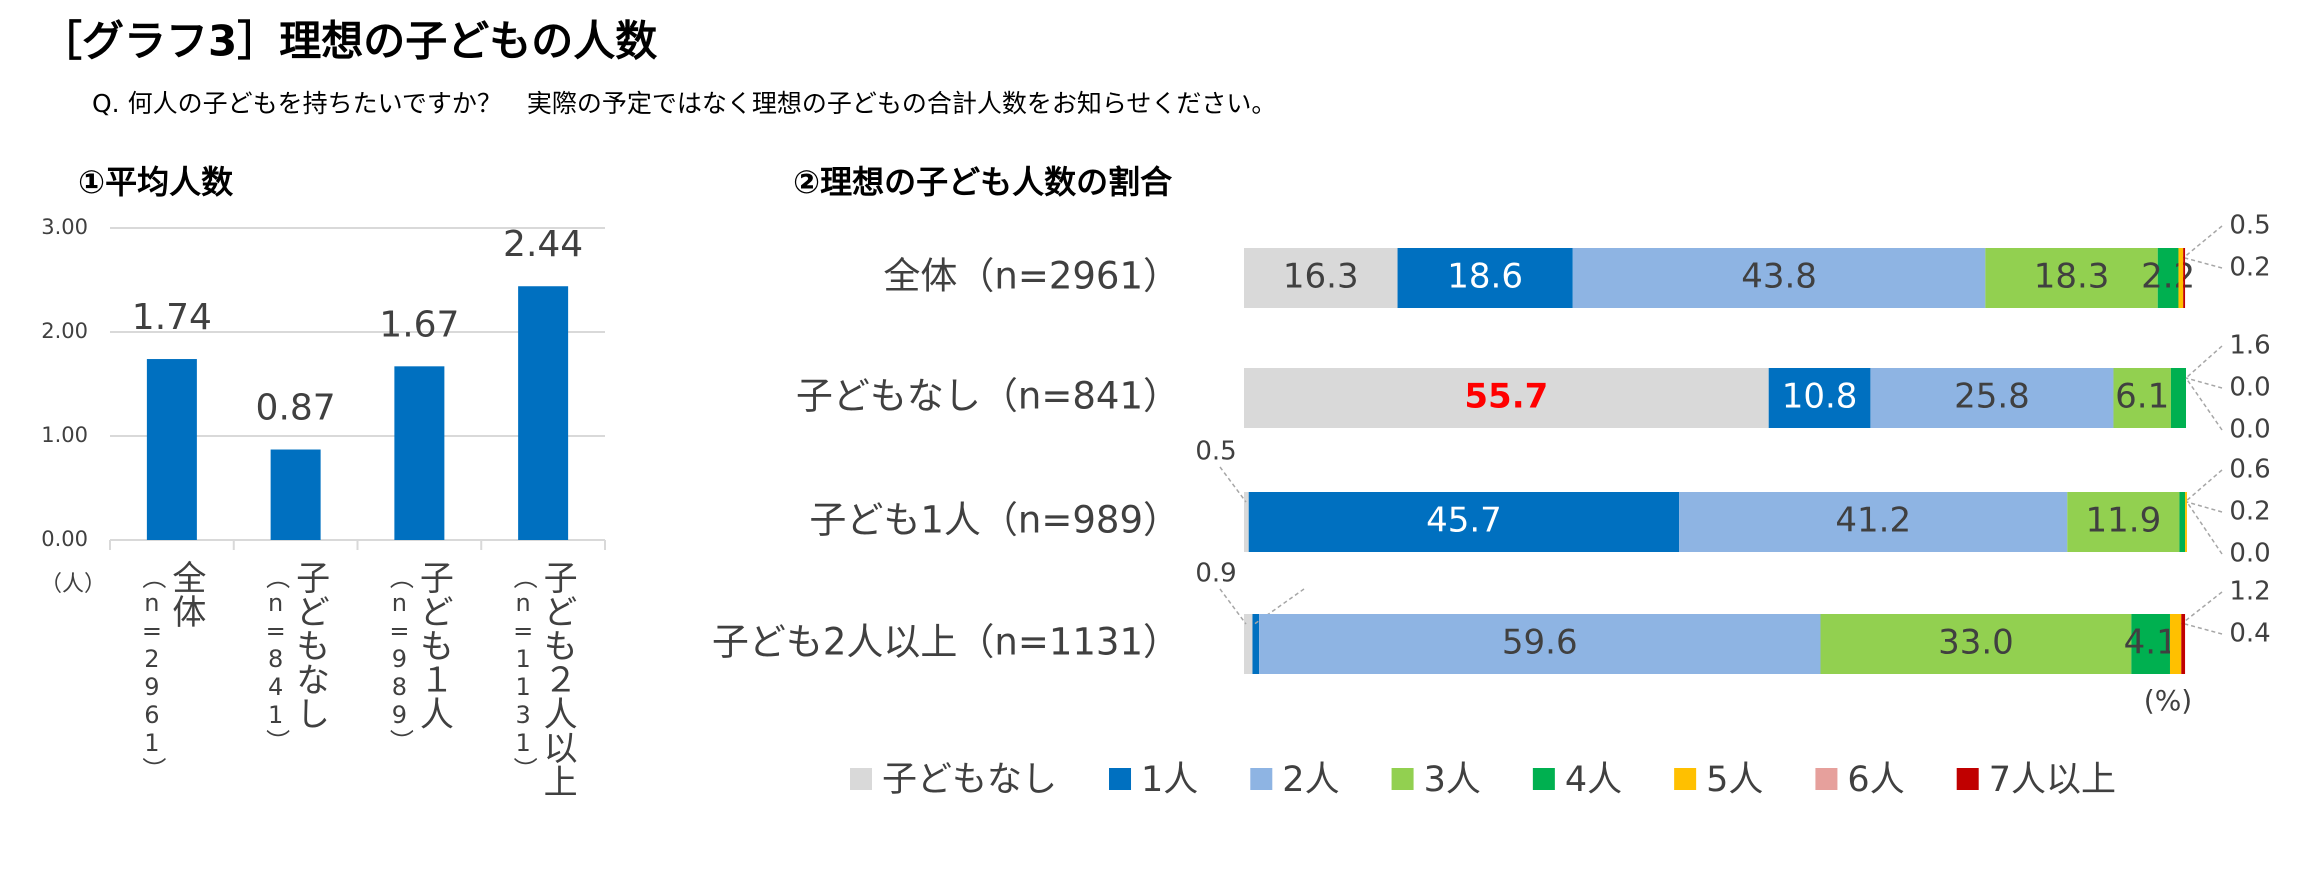 This screenshot has width=2306, height=896. What do you see at coordinates (64, 227) in the screenshot?
I see `y-tick-label: 3.00` at bounding box center [64, 227].